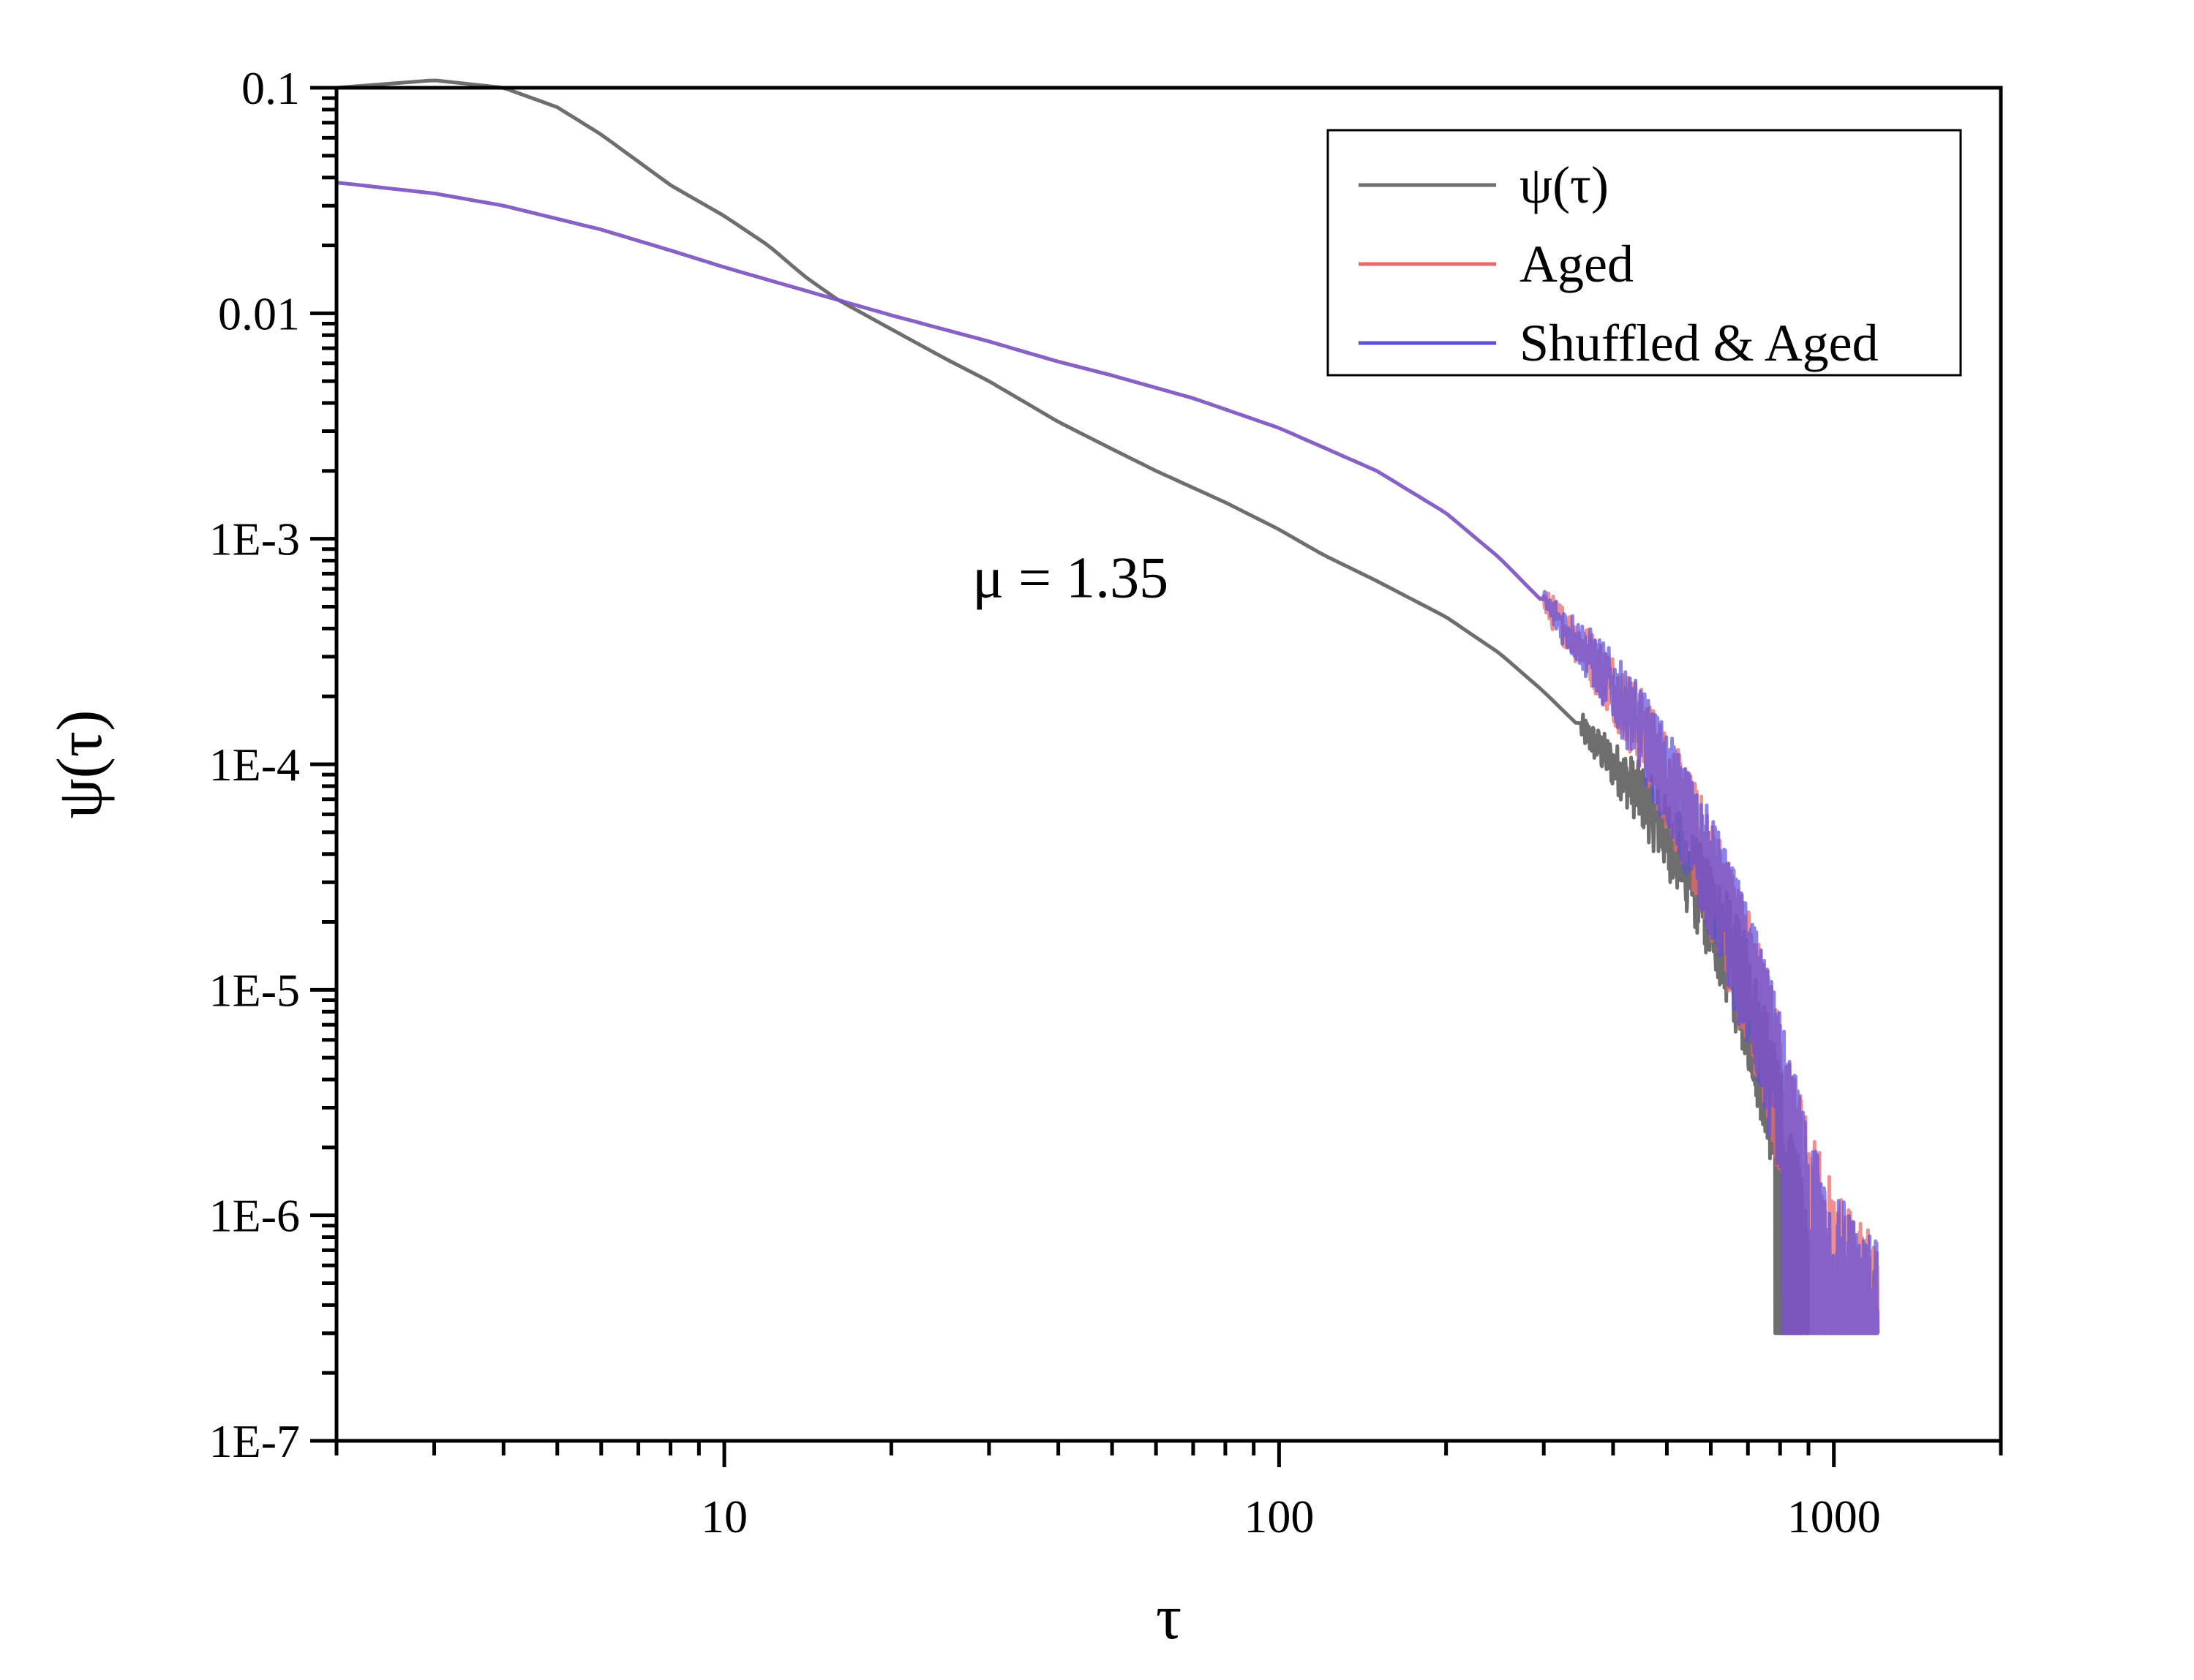 The height and width of the screenshot is (1680, 2194). What do you see at coordinates (1699, 343) in the screenshot?
I see `legend-label-shuffled-aged: Shuffled & Aged` at bounding box center [1699, 343].